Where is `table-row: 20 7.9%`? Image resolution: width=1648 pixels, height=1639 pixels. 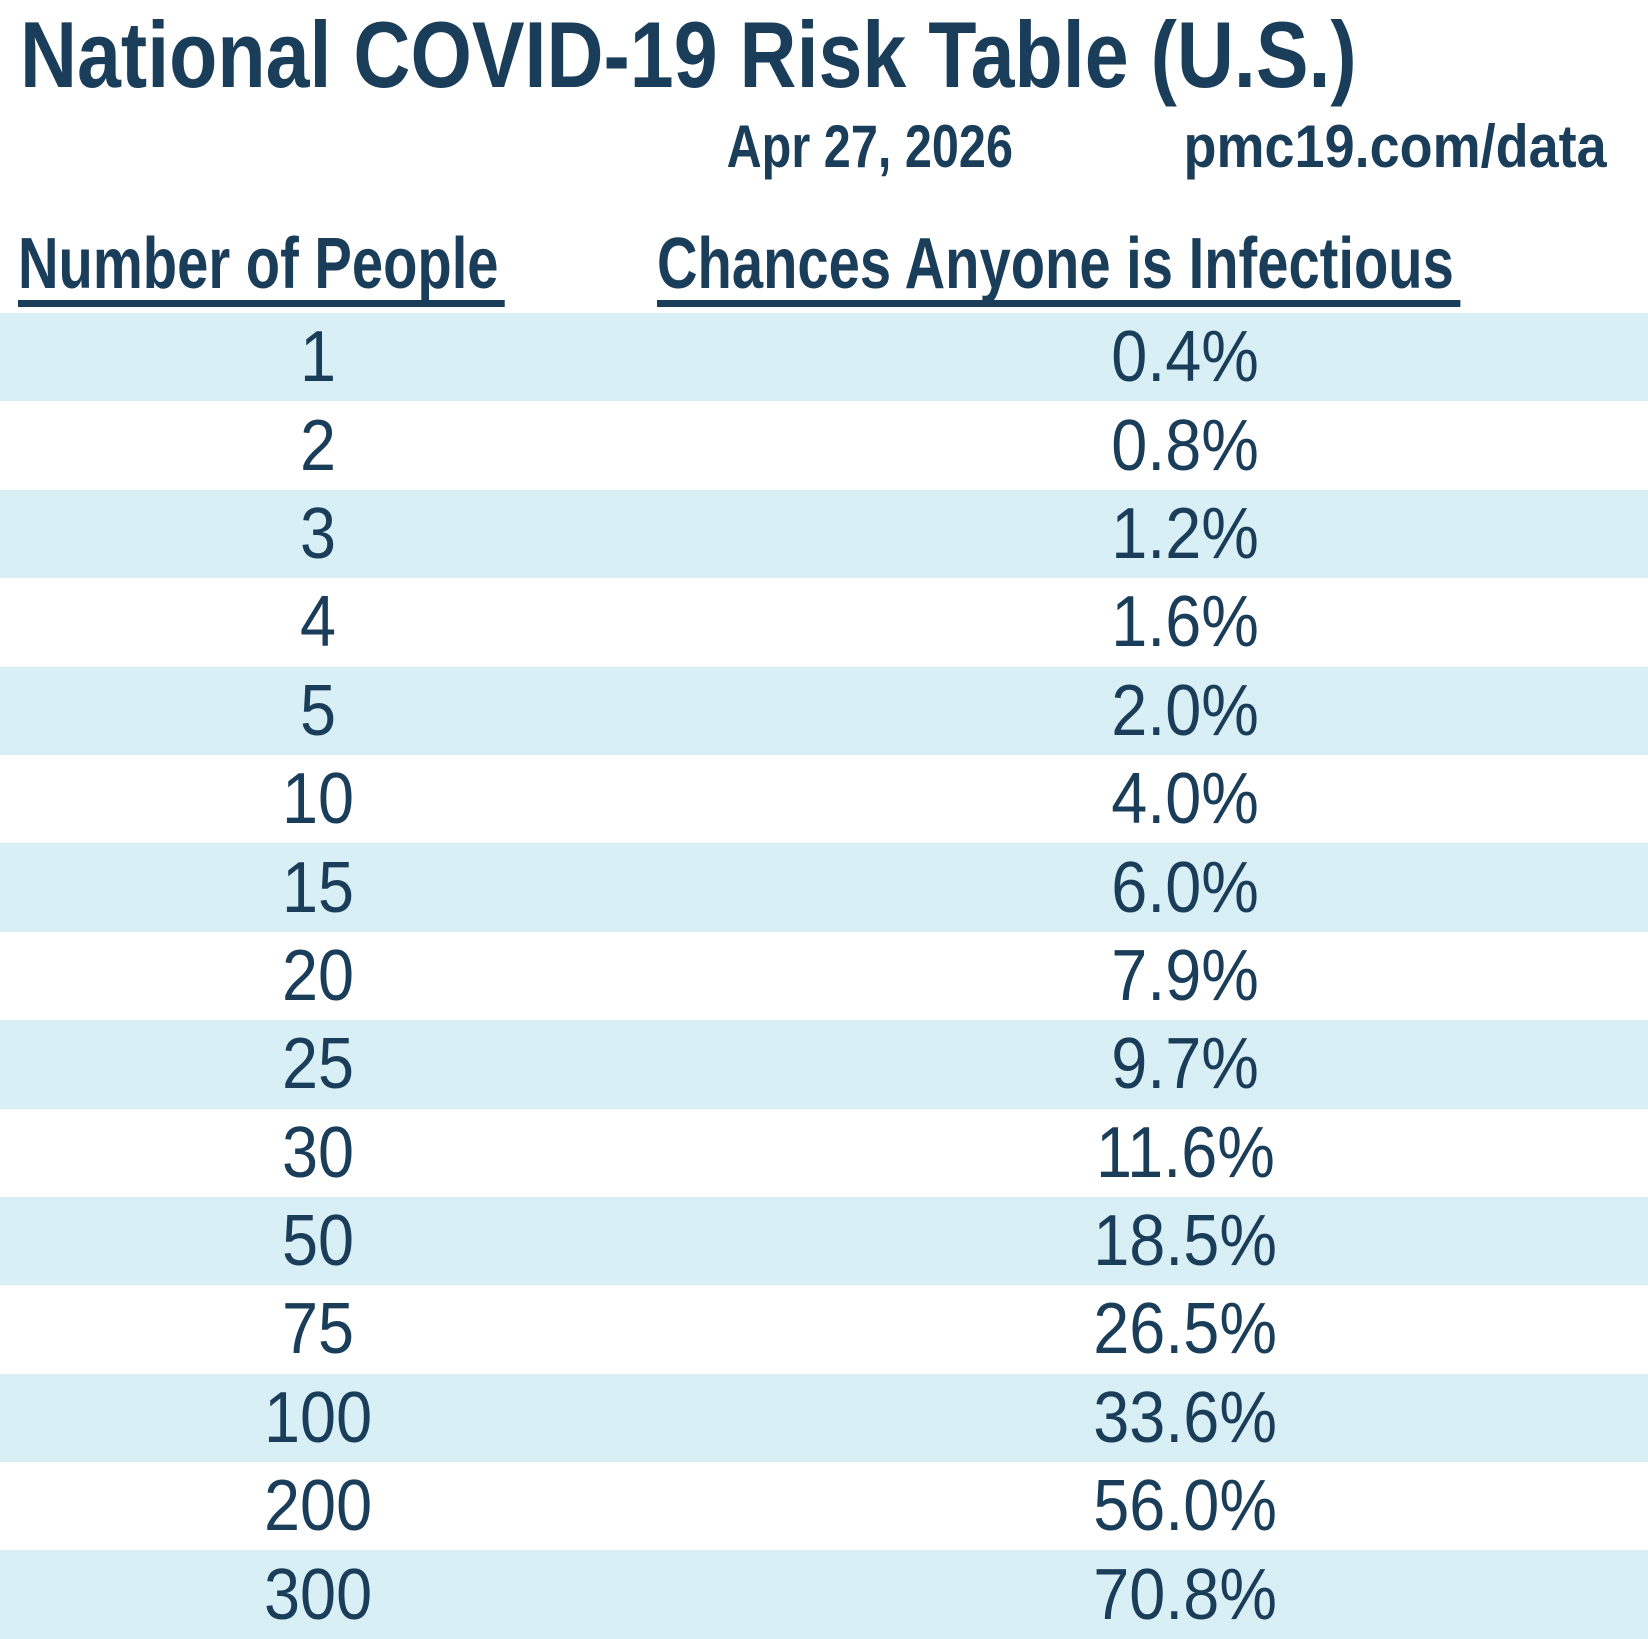
table-row: 20 7.9% is located at coordinates (824, 976).